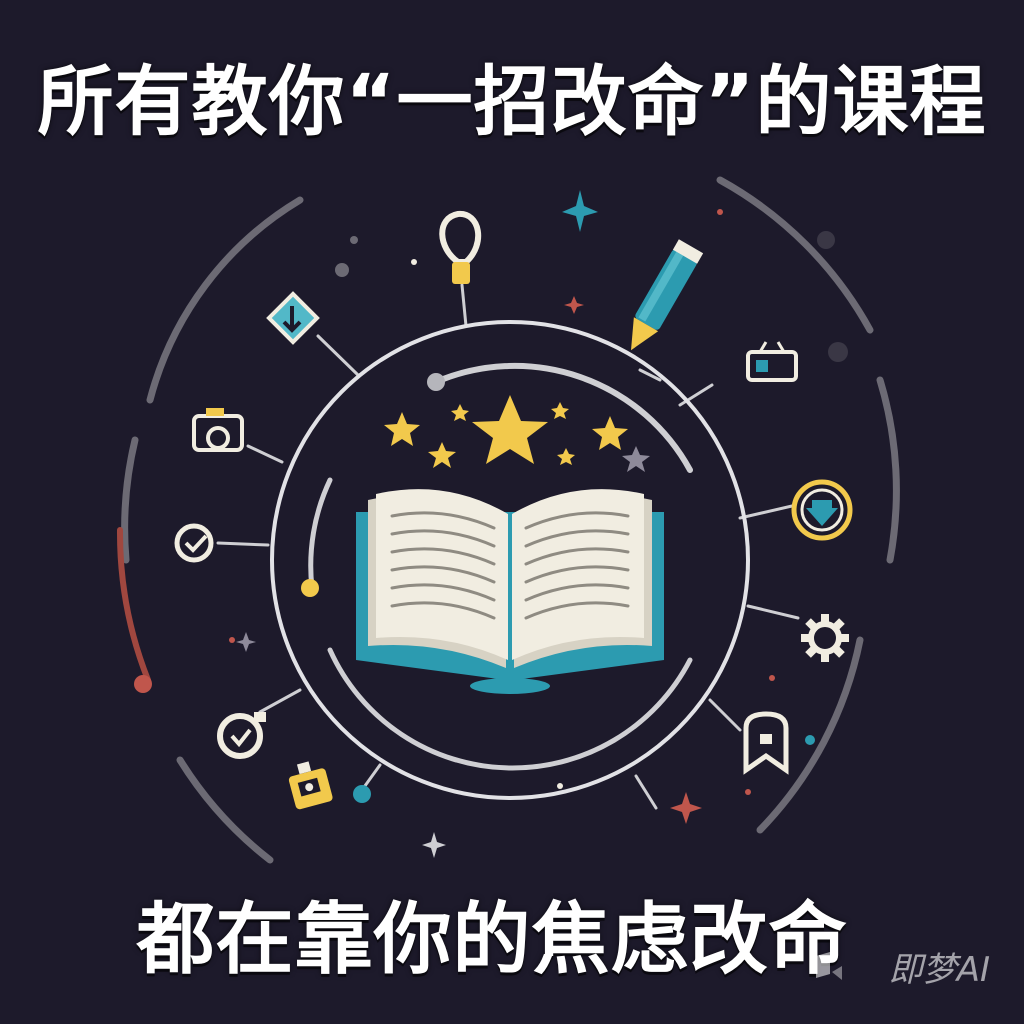 Image resolution: width=1024 pixels, height=1024 pixels. What do you see at coordinates (293, 318) in the screenshot?
I see `diamond-arrow-icon` at bounding box center [293, 318].